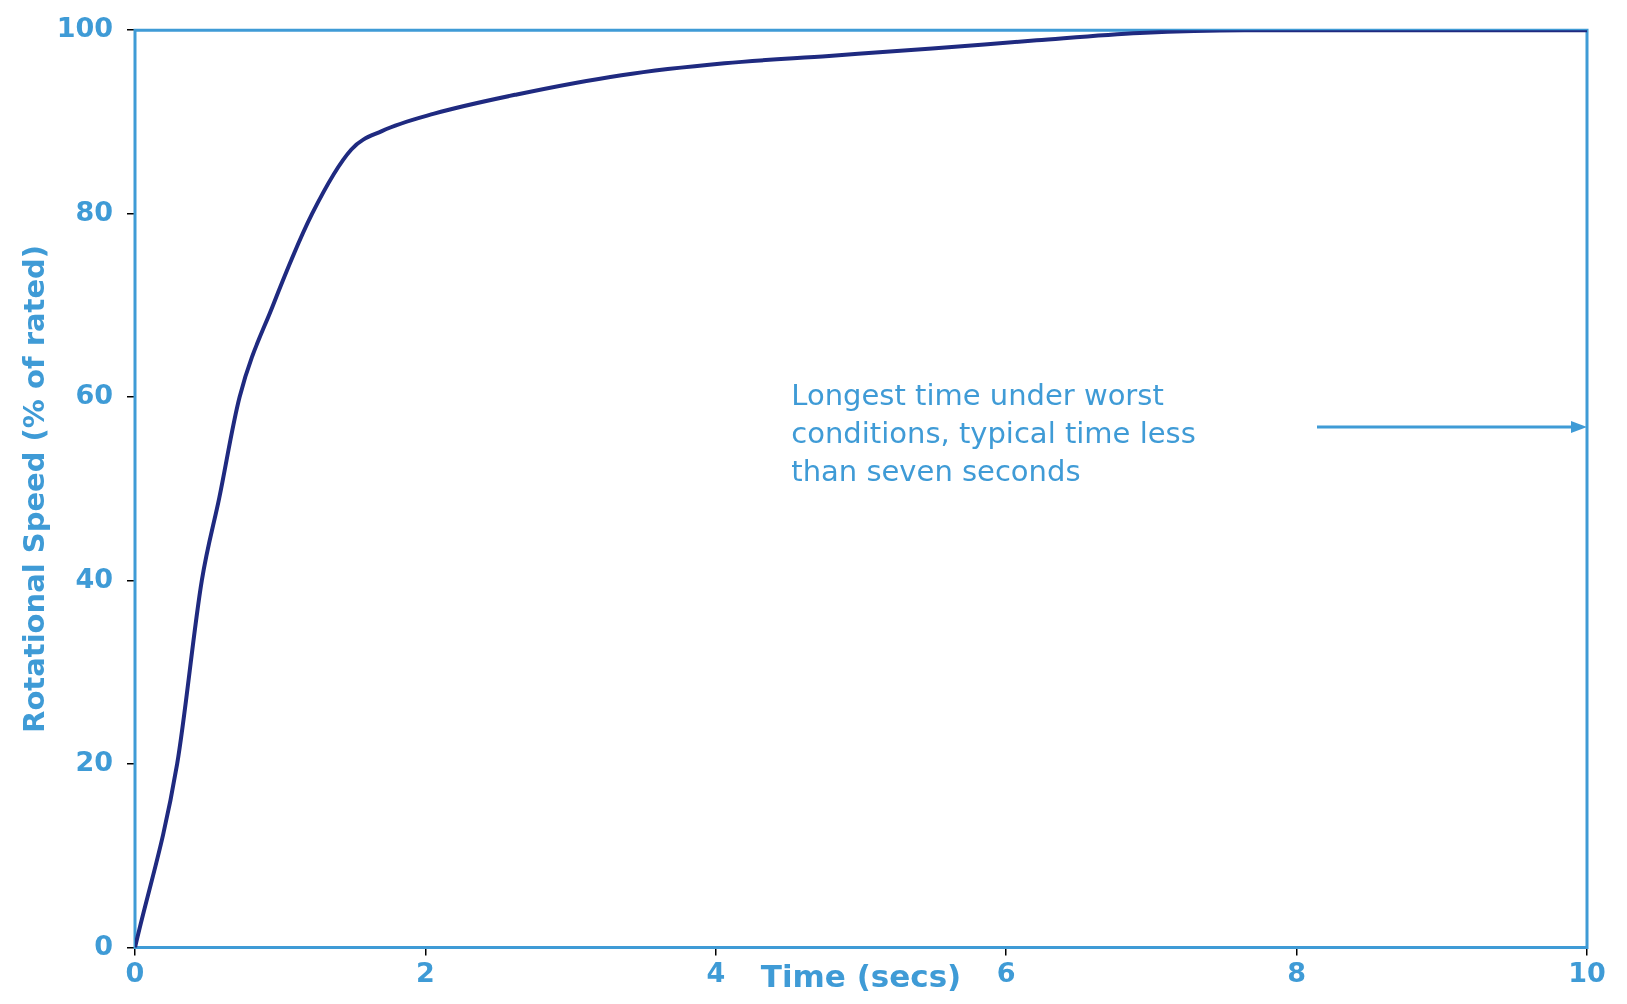  Describe the element at coordinates (103, 945) in the screenshot. I see `y-tick-label: 0` at that location.